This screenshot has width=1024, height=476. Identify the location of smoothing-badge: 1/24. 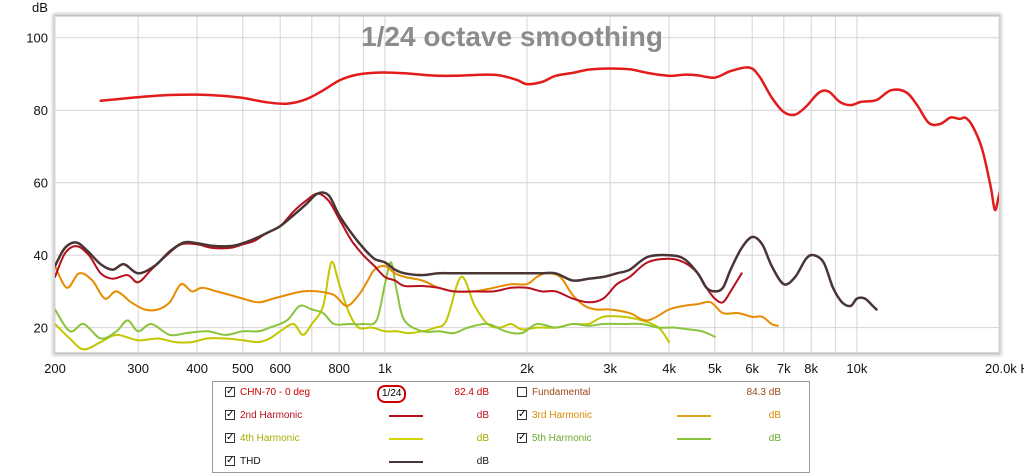
(392, 394).